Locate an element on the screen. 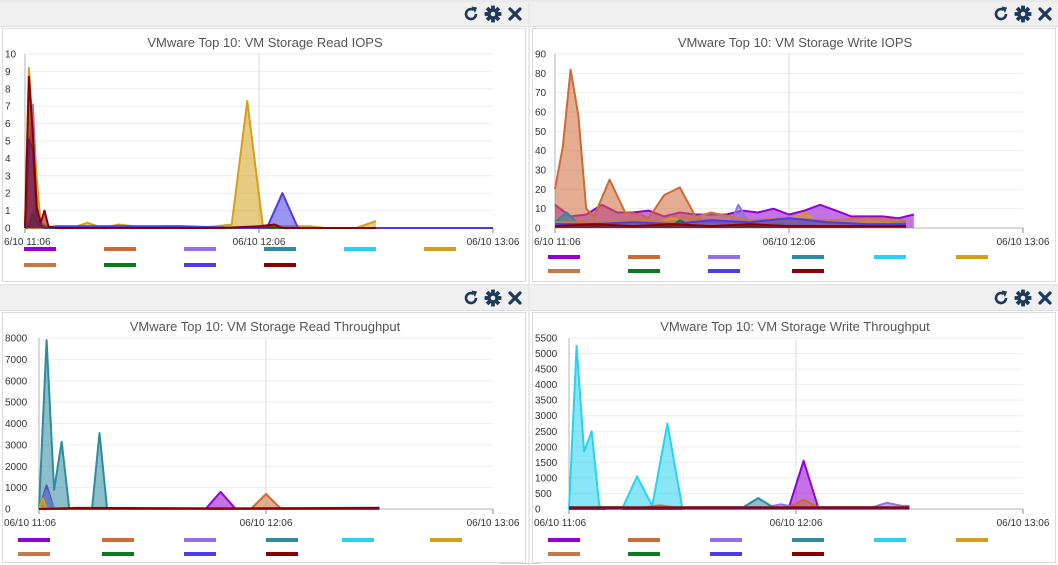  y-tick-label: 40 is located at coordinates (541, 151).